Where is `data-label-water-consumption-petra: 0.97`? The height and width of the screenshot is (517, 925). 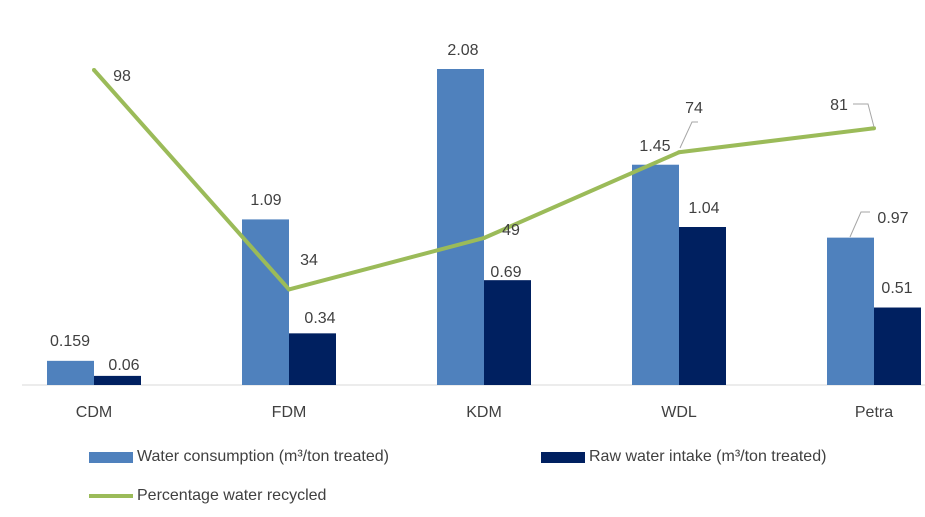
data-label-water-consumption-petra: 0.97 is located at coordinates (892, 218).